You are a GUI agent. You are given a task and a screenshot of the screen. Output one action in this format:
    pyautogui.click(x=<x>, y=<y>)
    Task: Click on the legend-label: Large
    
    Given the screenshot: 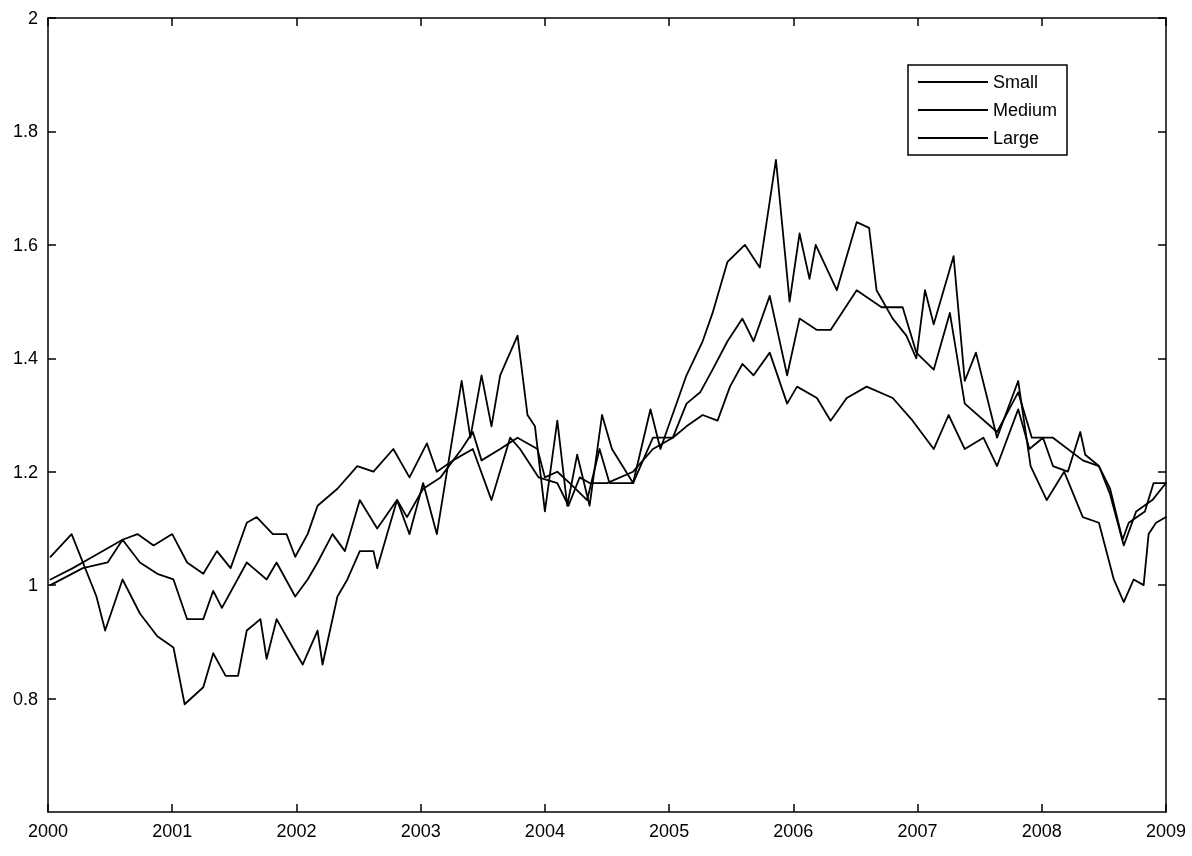 What is the action you would take?
    pyautogui.click(x=1016, y=138)
    